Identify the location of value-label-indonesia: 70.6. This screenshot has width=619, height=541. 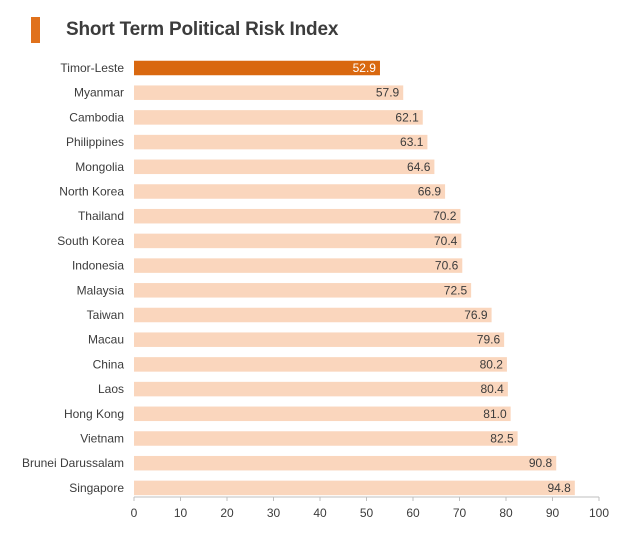
(447, 266).